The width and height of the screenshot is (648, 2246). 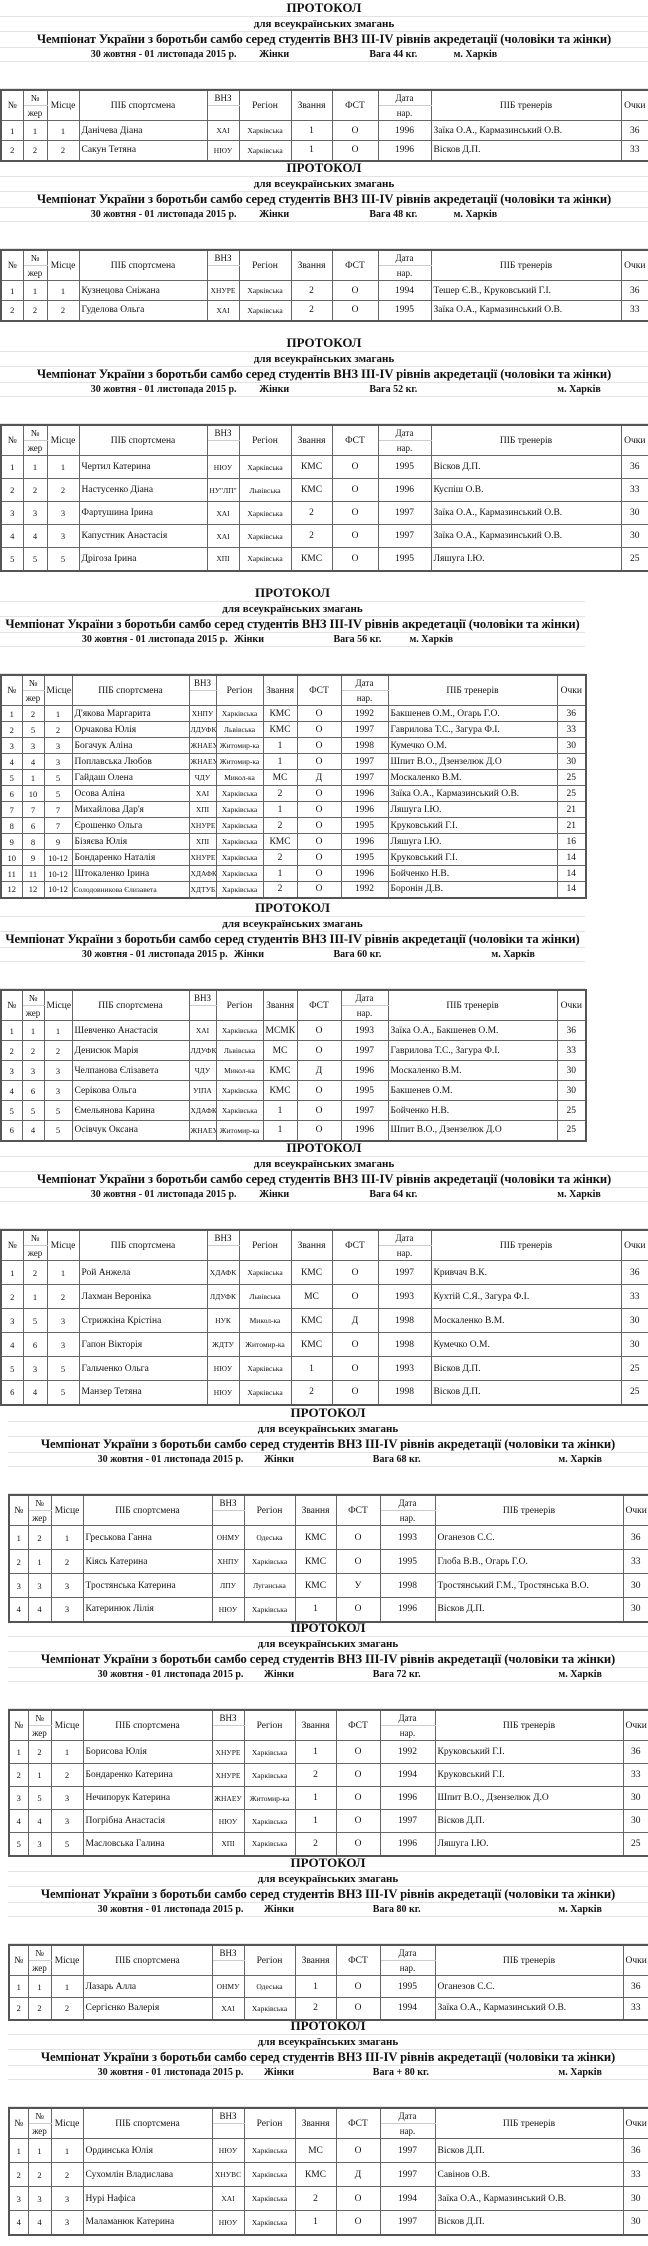 What do you see at coordinates (404, 1296) in the screenshot?
I see `cell-birth-year: 1993` at bounding box center [404, 1296].